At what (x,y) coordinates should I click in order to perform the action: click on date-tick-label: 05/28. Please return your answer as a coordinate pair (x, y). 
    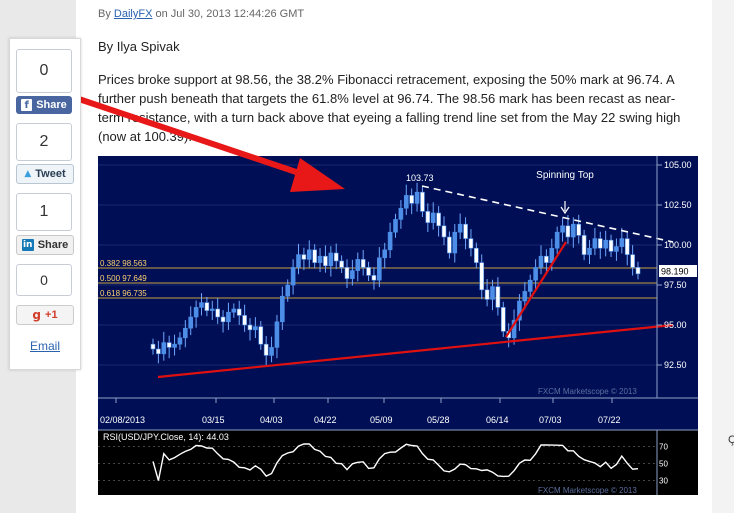
    Looking at the image, I should click on (438, 420).